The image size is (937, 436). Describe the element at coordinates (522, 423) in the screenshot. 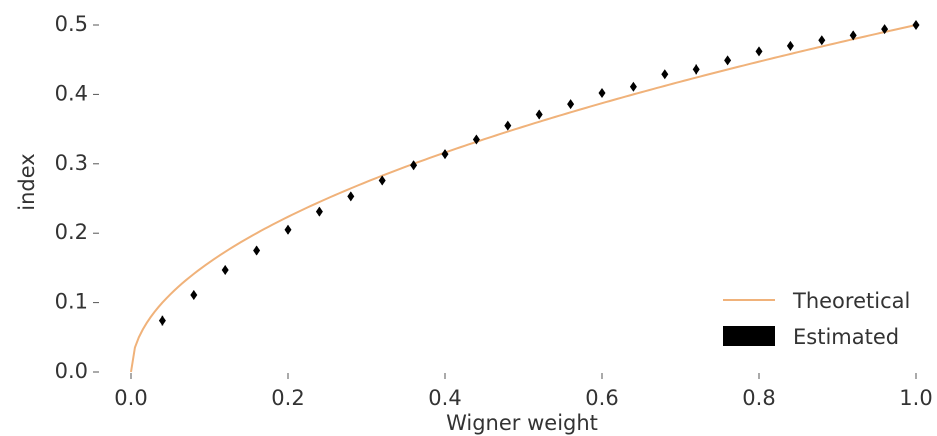

I see `x-axis-label: Wigner weight` at that location.